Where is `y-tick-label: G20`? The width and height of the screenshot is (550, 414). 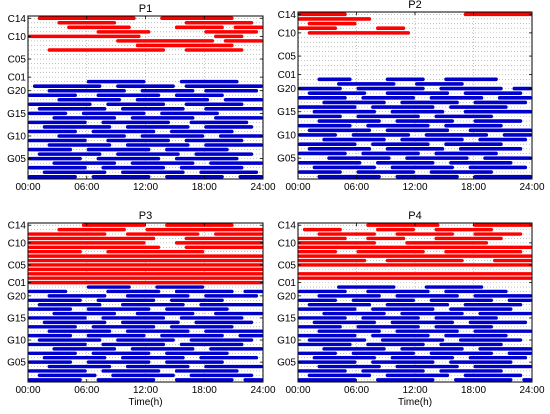
y-tick-label: G20 is located at coordinates (286, 296).